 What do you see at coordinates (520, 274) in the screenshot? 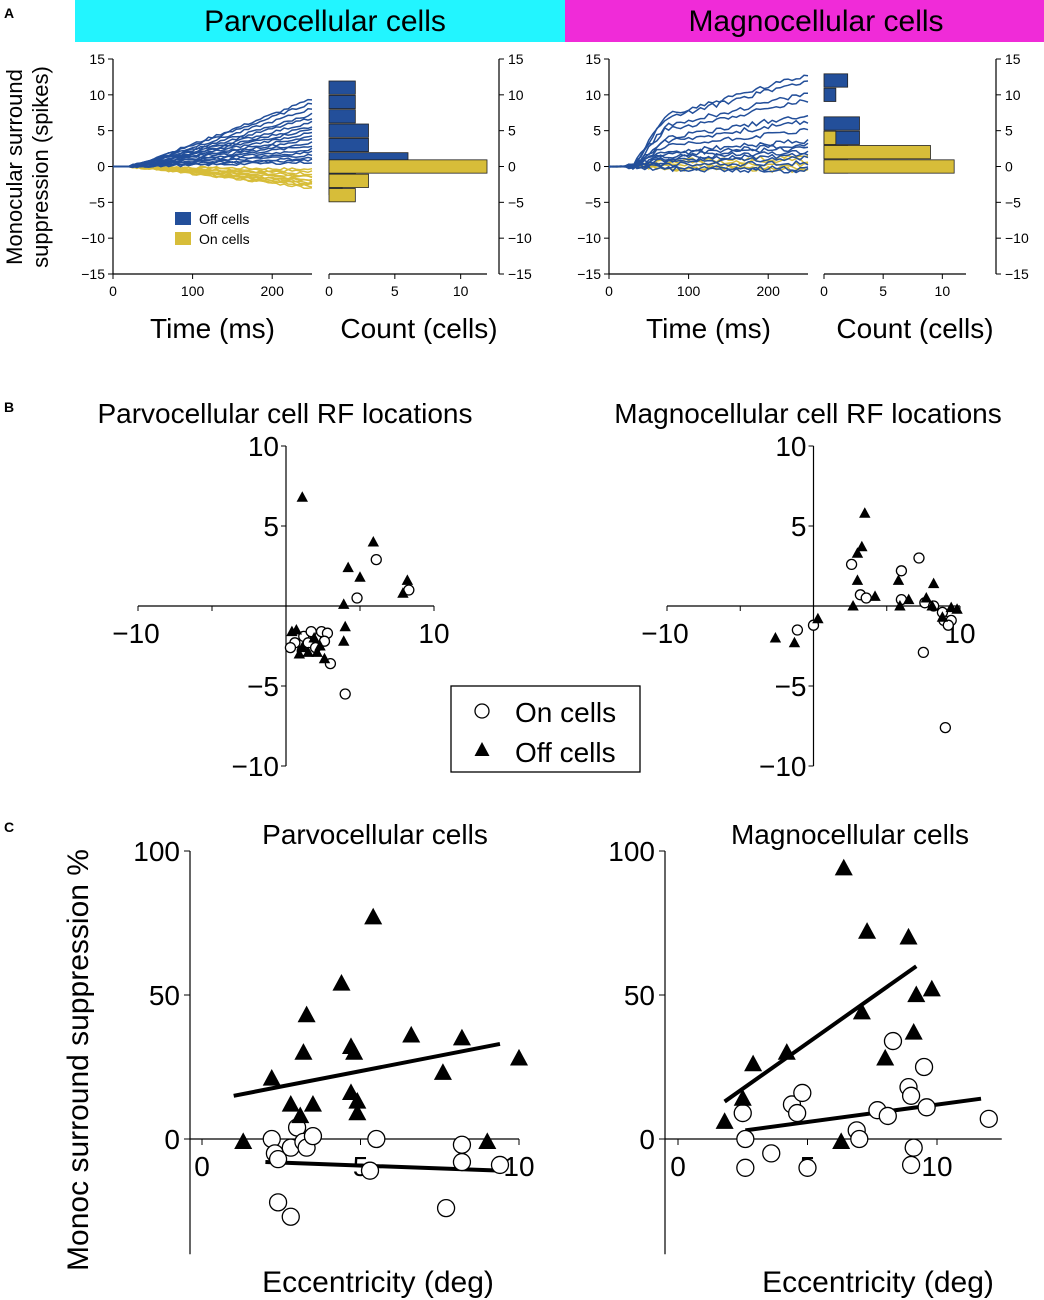
I see `count-right-tick-label: −15` at bounding box center [520, 274].